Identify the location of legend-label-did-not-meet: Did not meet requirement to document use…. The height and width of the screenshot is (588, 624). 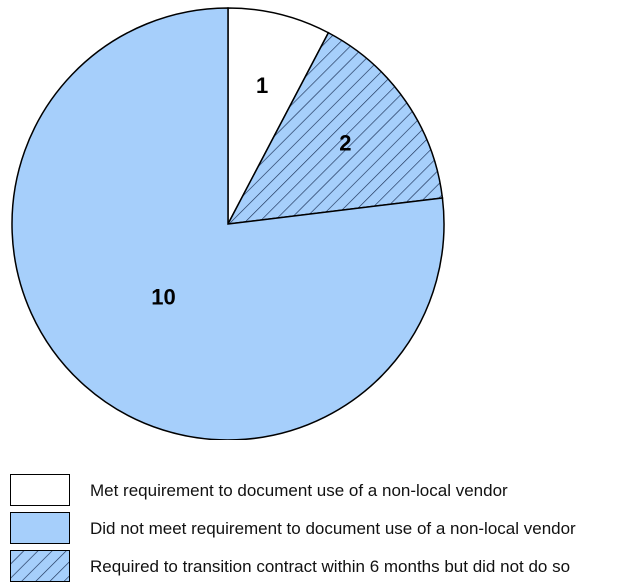
(333, 528).